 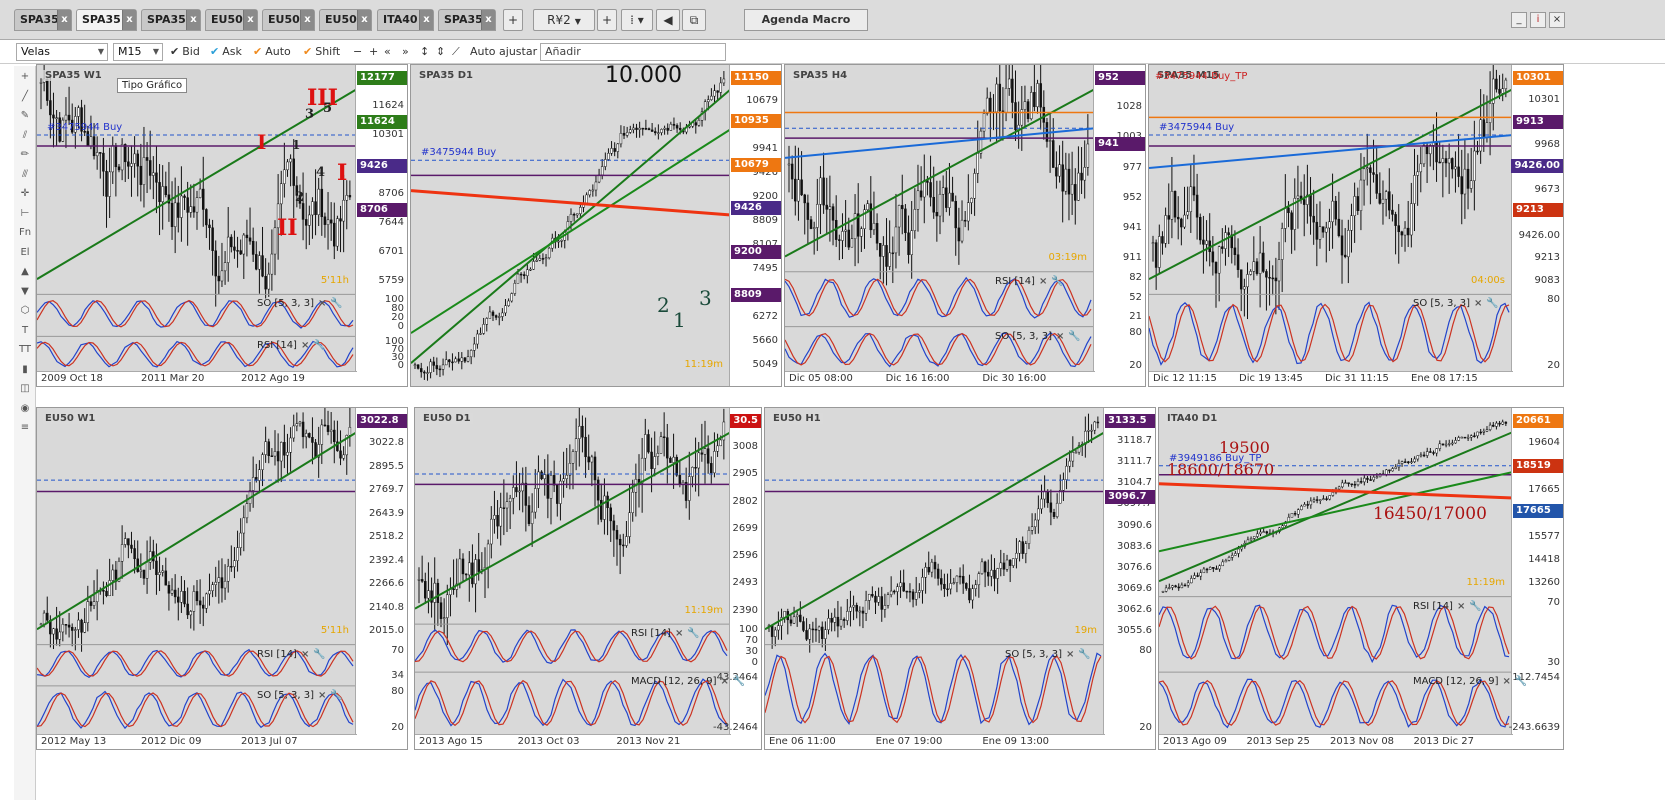 What do you see at coordinates (43, 20) in the screenshot?
I see `tab-0: SPA35 x` at bounding box center [43, 20].